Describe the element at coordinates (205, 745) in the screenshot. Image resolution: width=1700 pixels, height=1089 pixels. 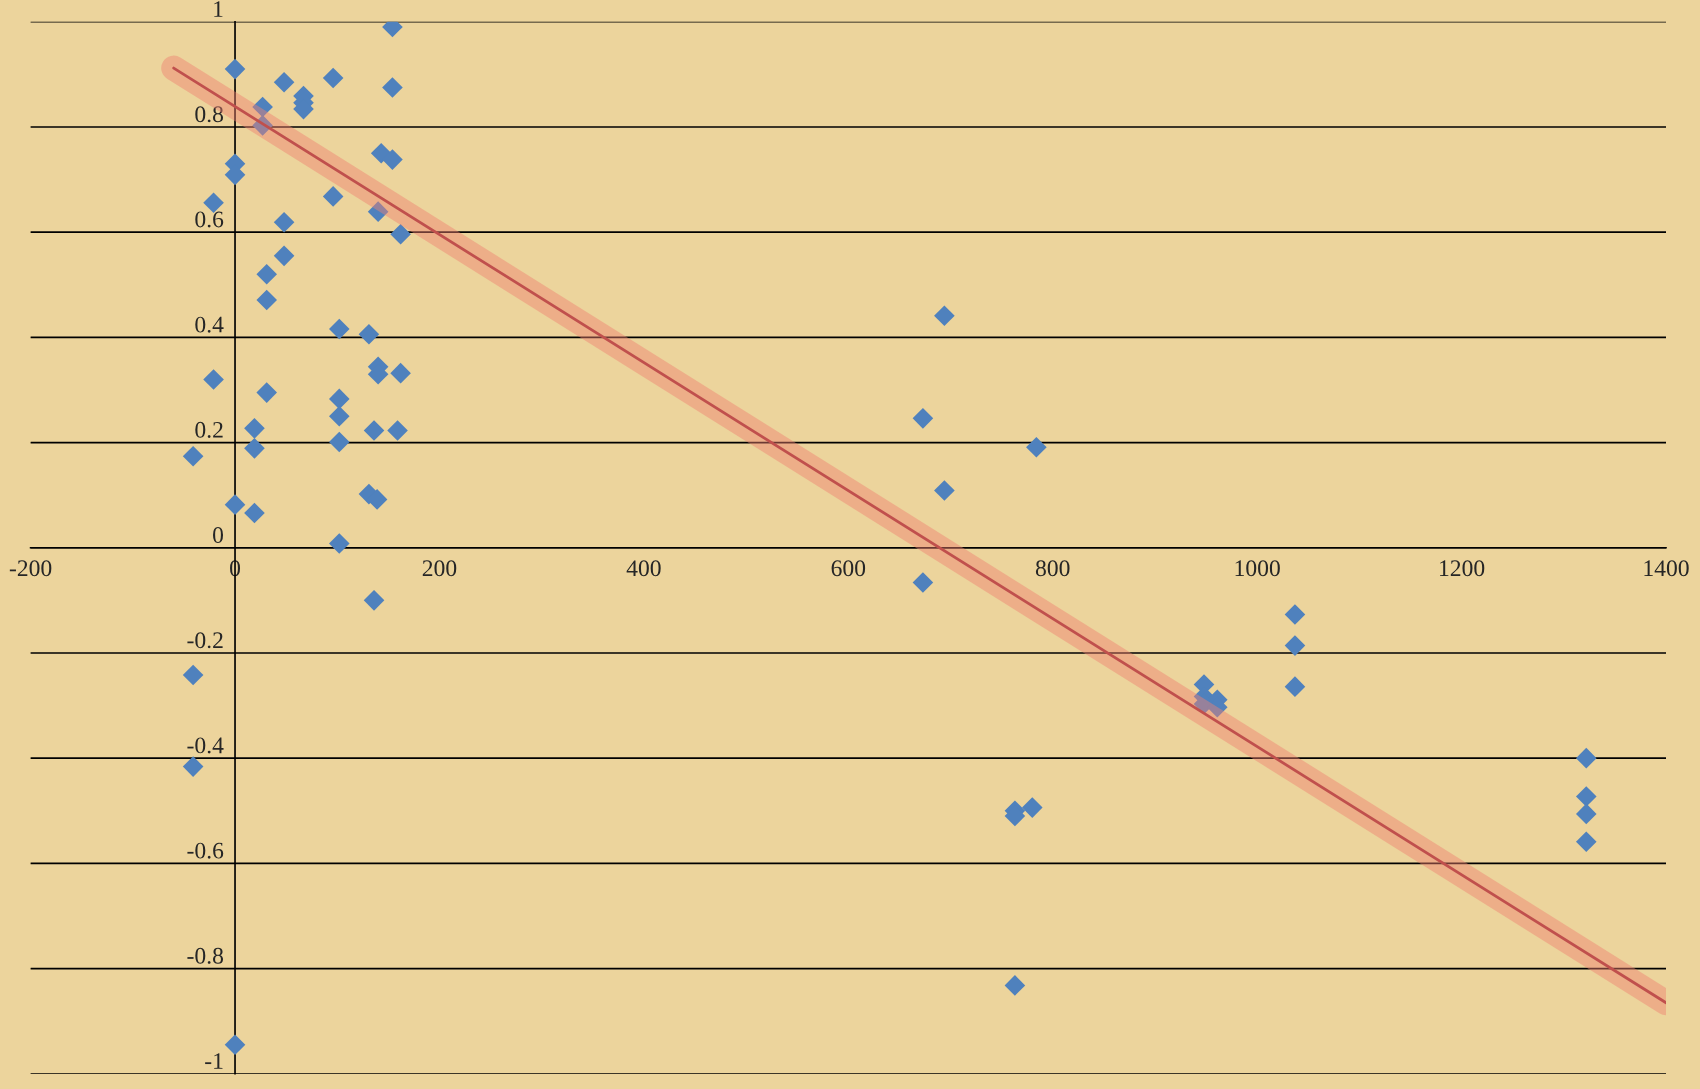
I see `y-tick-label: -0.4` at that location.